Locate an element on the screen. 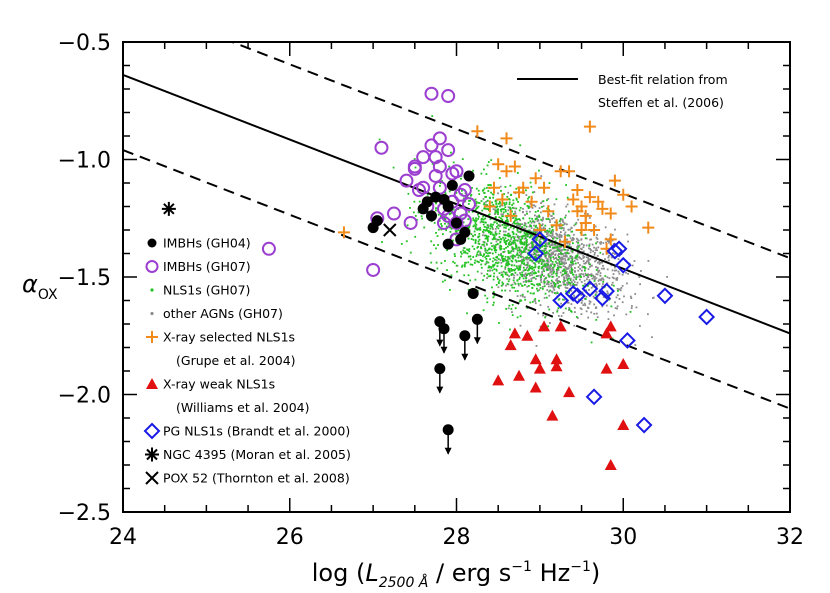 Image resolution: width=830 pixels, height=593 pixels. legend-label-grupe-et-al-2004: (Grupe et al. 2004) is located at coordinates (236, 360).